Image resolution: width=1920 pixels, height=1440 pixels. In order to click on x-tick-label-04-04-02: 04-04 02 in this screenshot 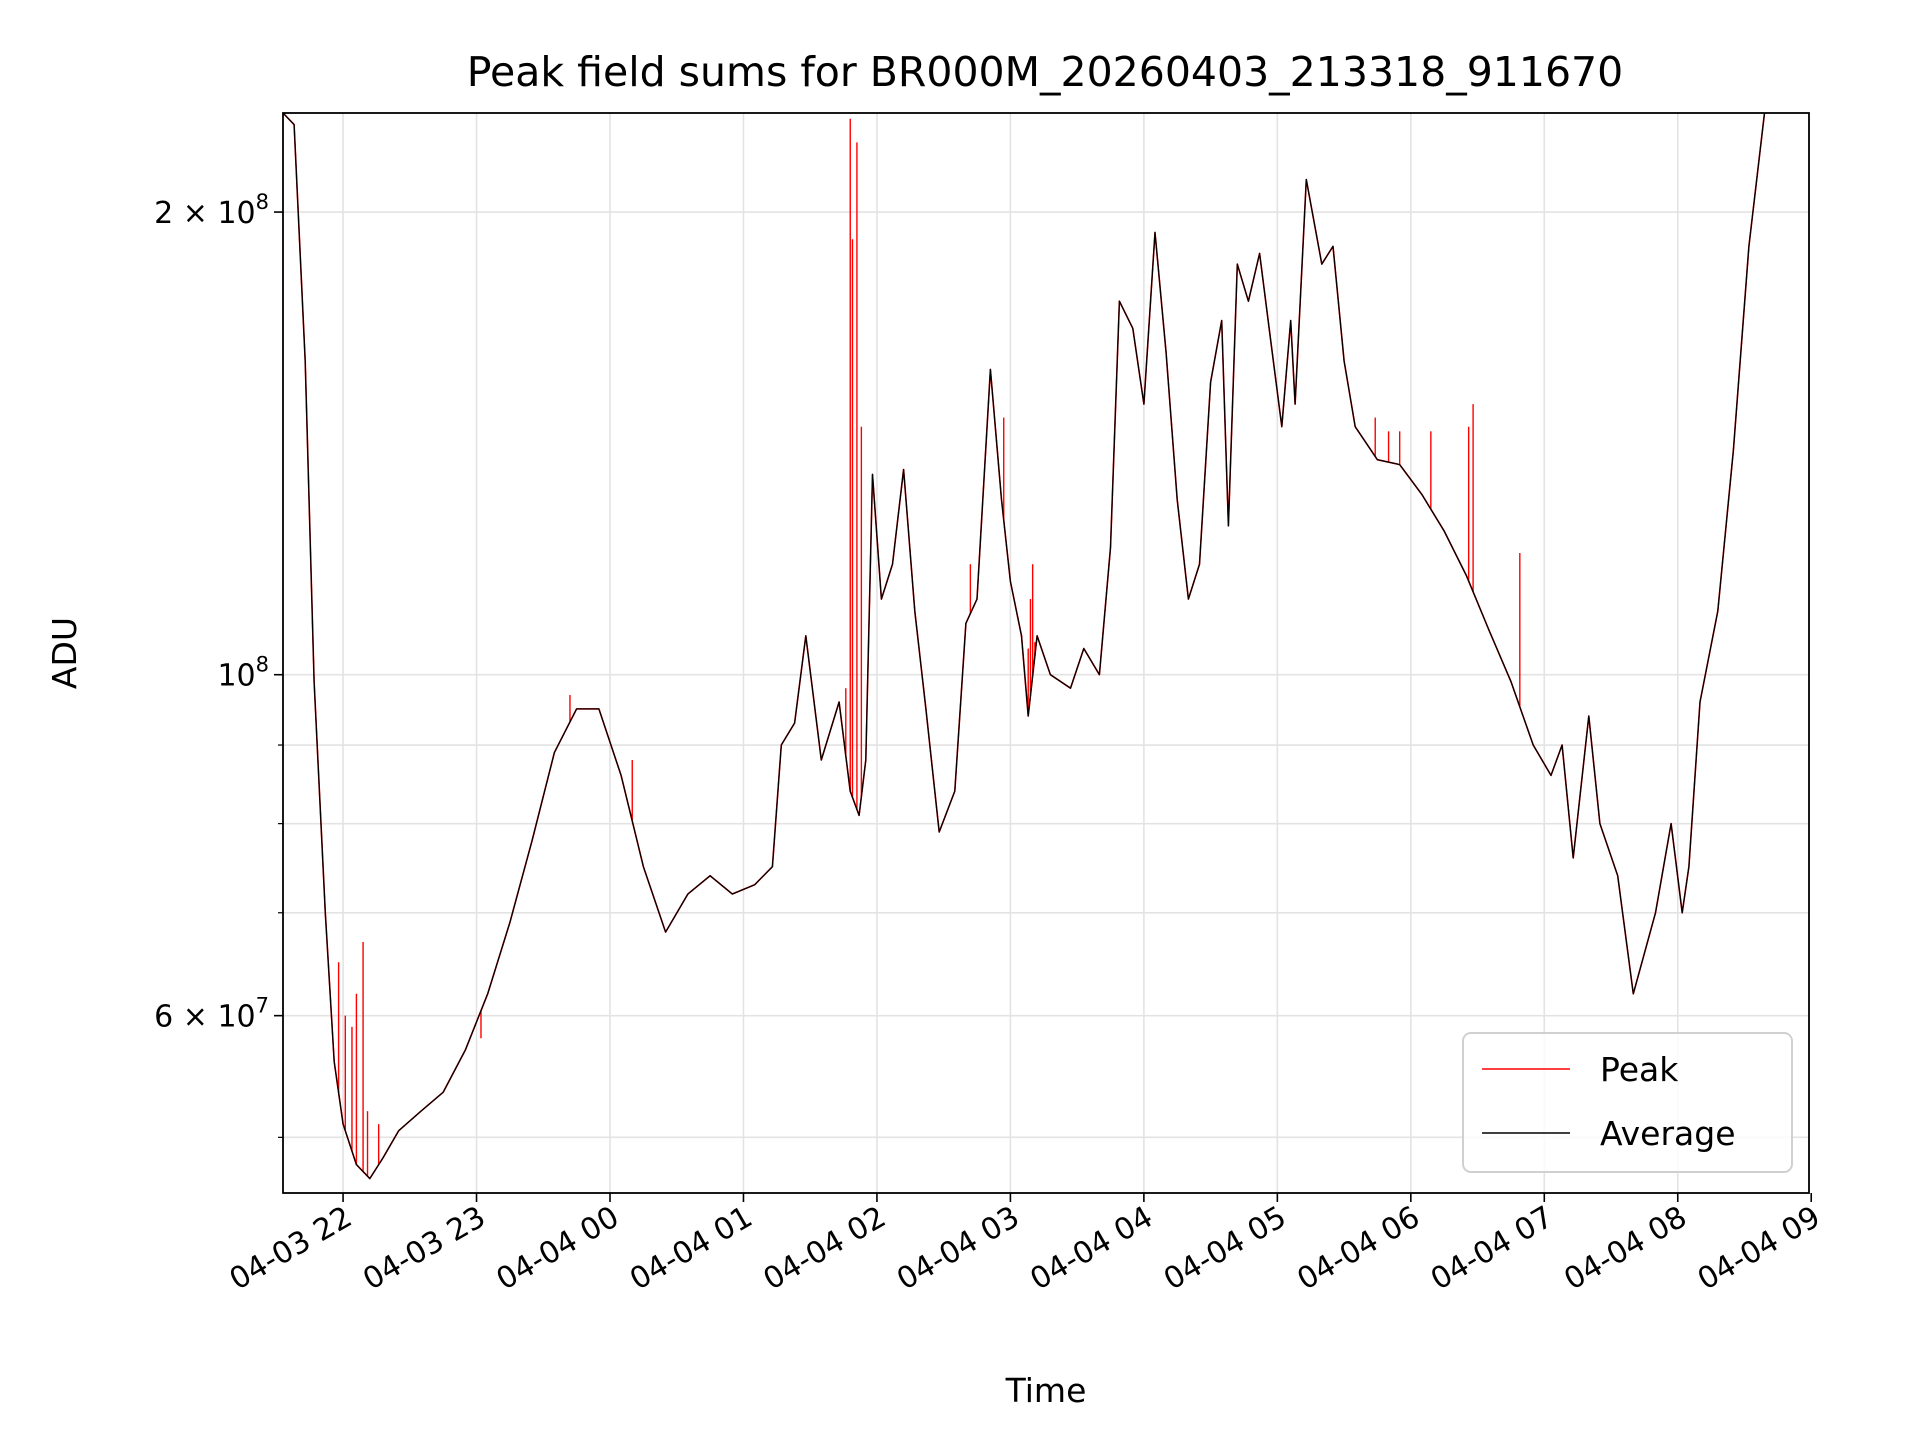, I will do `click(825, 1249)`.